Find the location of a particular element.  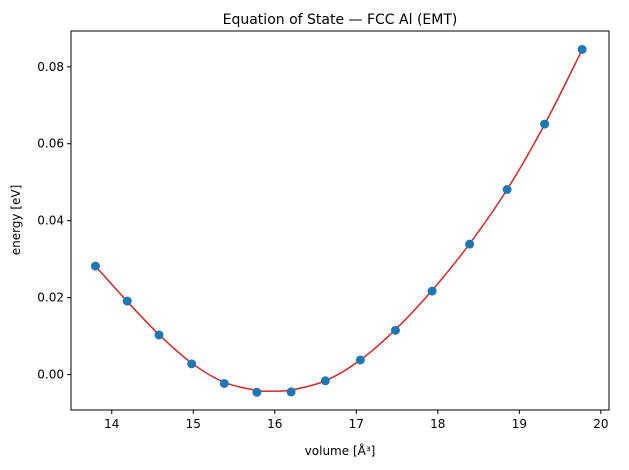

x-tick-label: 16 is located at coordinates (274, 424).